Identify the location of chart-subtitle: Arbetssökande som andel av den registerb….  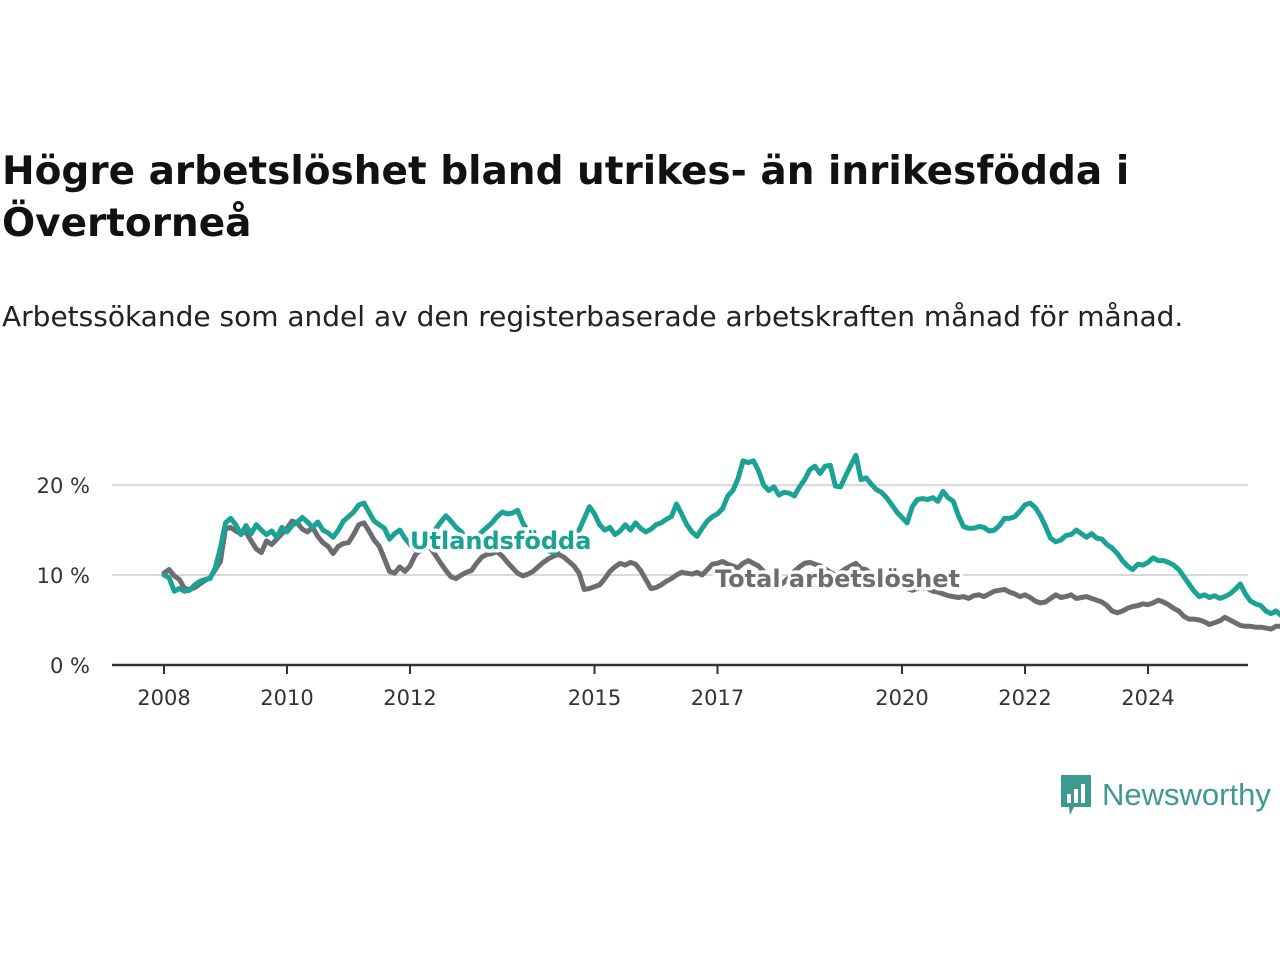
(593, 316).